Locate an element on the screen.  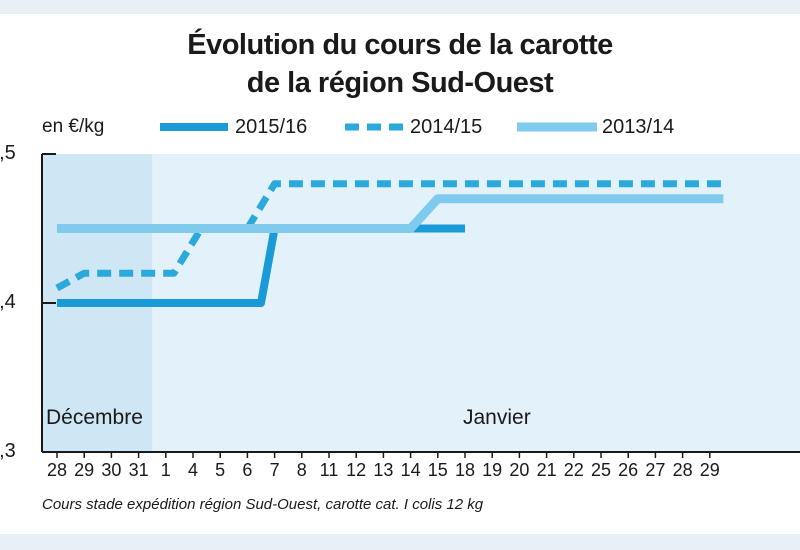
month-label-december: Décembre is located at coordinates (94, 417).